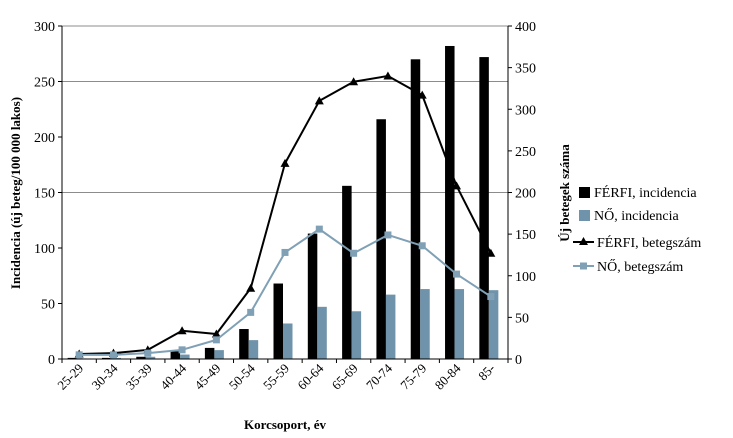 This screenshot has width=733, height=438. I want to click on right-tick-label-150: 150, so click(525, 235).